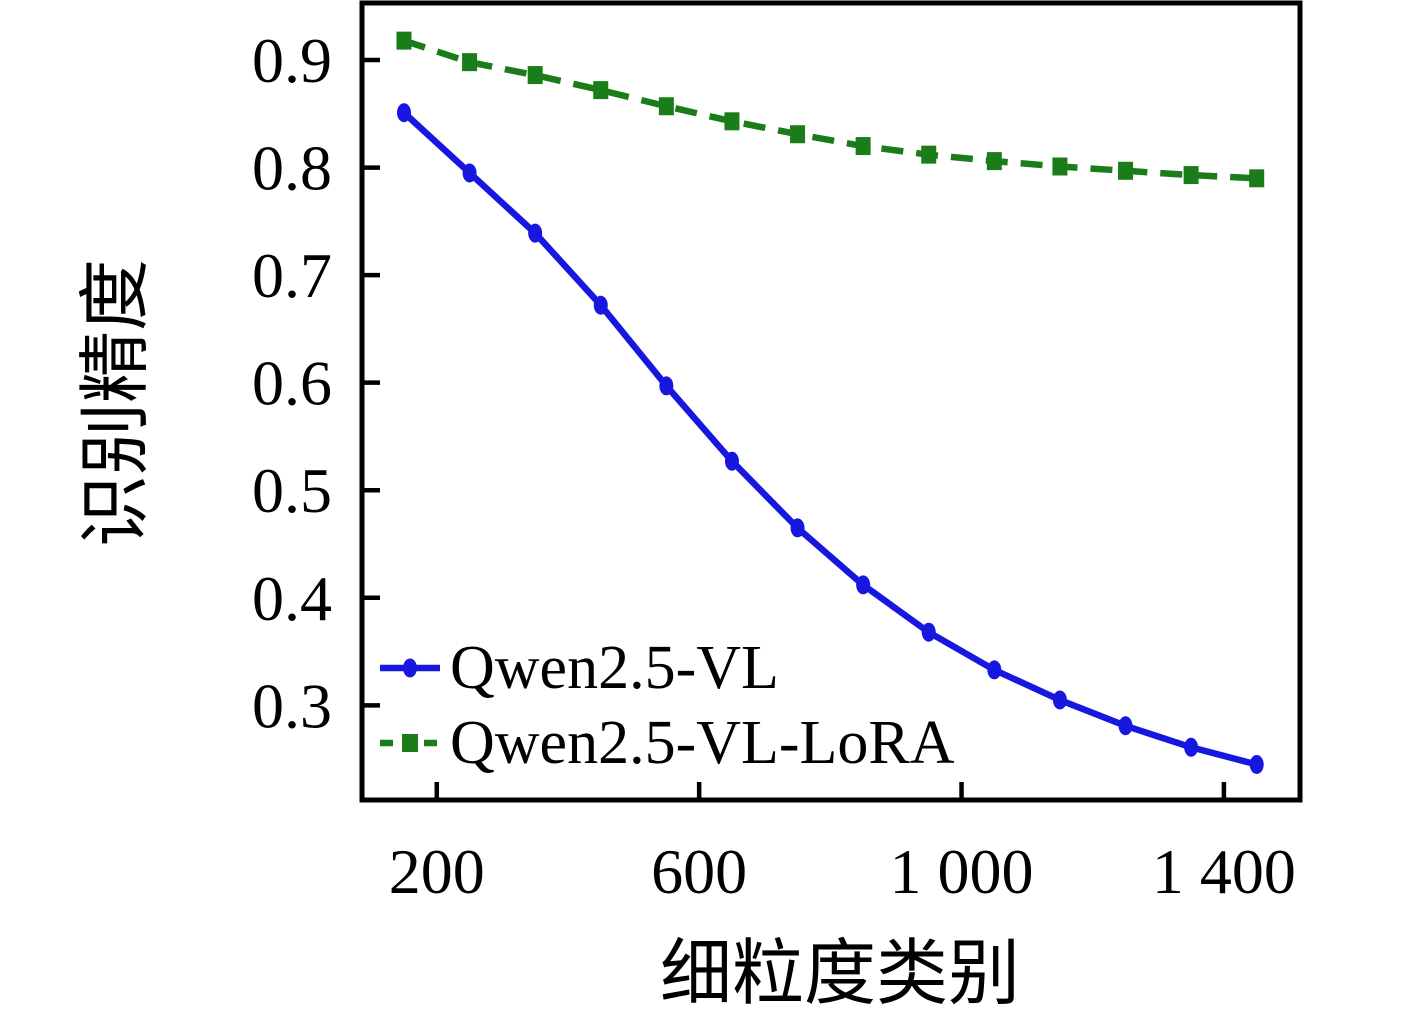 The image size is (1417, 1017). I want to click on legend-item-qwen25-vl-lora: Qwen2.5-VL-LoRA, so click(667, 743).